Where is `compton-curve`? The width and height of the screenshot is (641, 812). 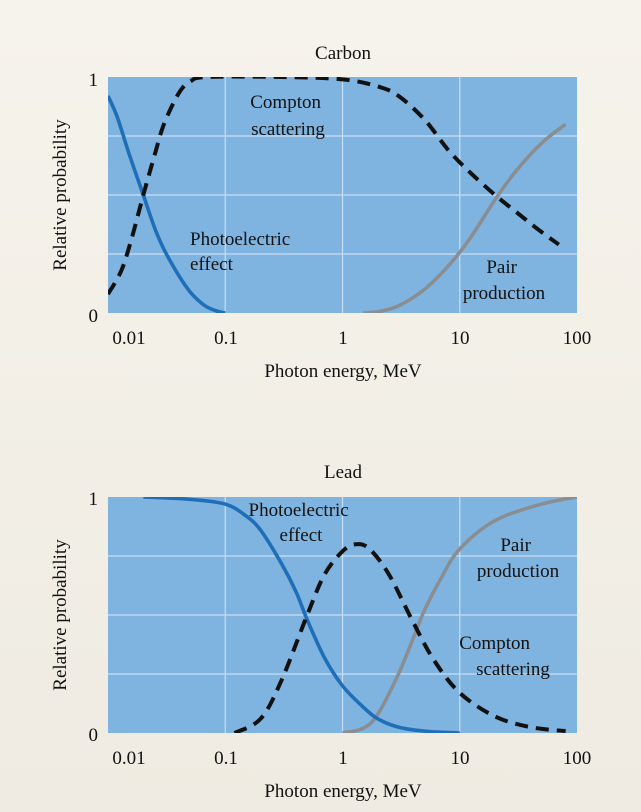 compton-curve is located at coordinates (399, 637).